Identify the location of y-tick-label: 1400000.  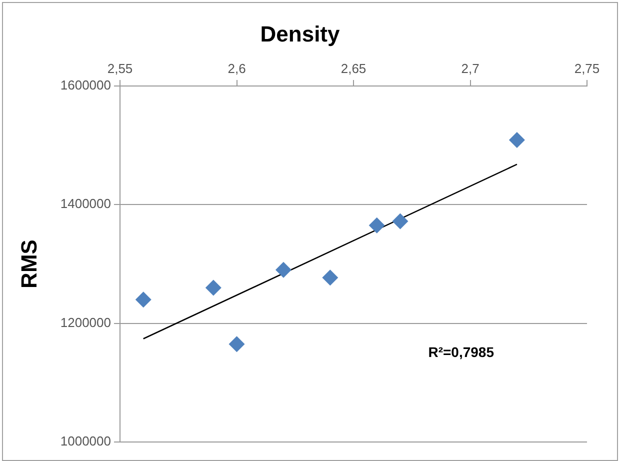
(86, 204).